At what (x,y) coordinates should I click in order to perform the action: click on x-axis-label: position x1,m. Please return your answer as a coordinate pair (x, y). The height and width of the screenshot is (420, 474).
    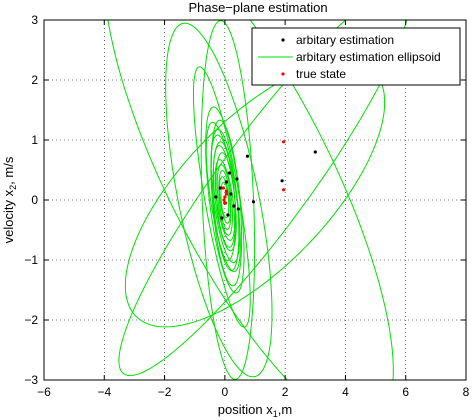
    Looking at the image, I should click on (255, 410).